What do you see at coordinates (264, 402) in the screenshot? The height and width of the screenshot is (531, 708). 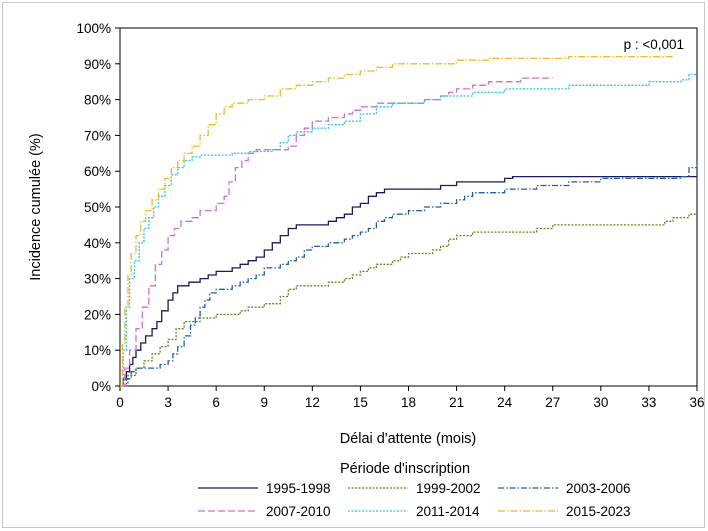 I see `x-tick-label: 9` at bounding box center [264, 402].